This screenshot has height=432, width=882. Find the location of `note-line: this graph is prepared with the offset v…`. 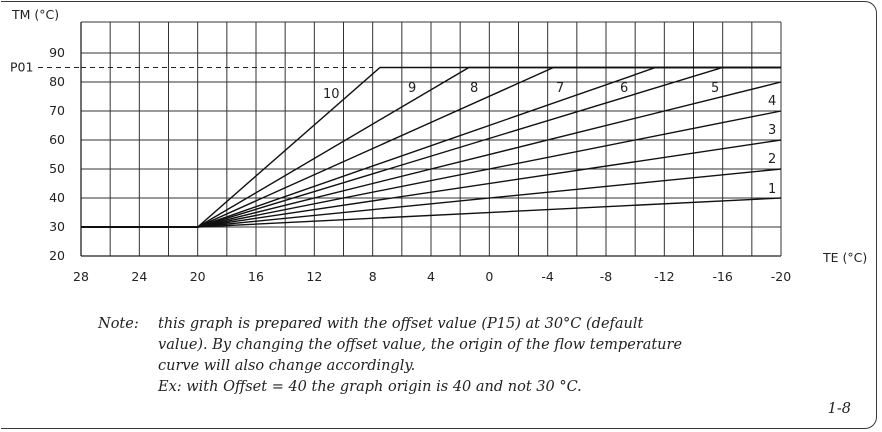

note-line: this graph is prepared with the offset v… is located at coordinates (401, 324).